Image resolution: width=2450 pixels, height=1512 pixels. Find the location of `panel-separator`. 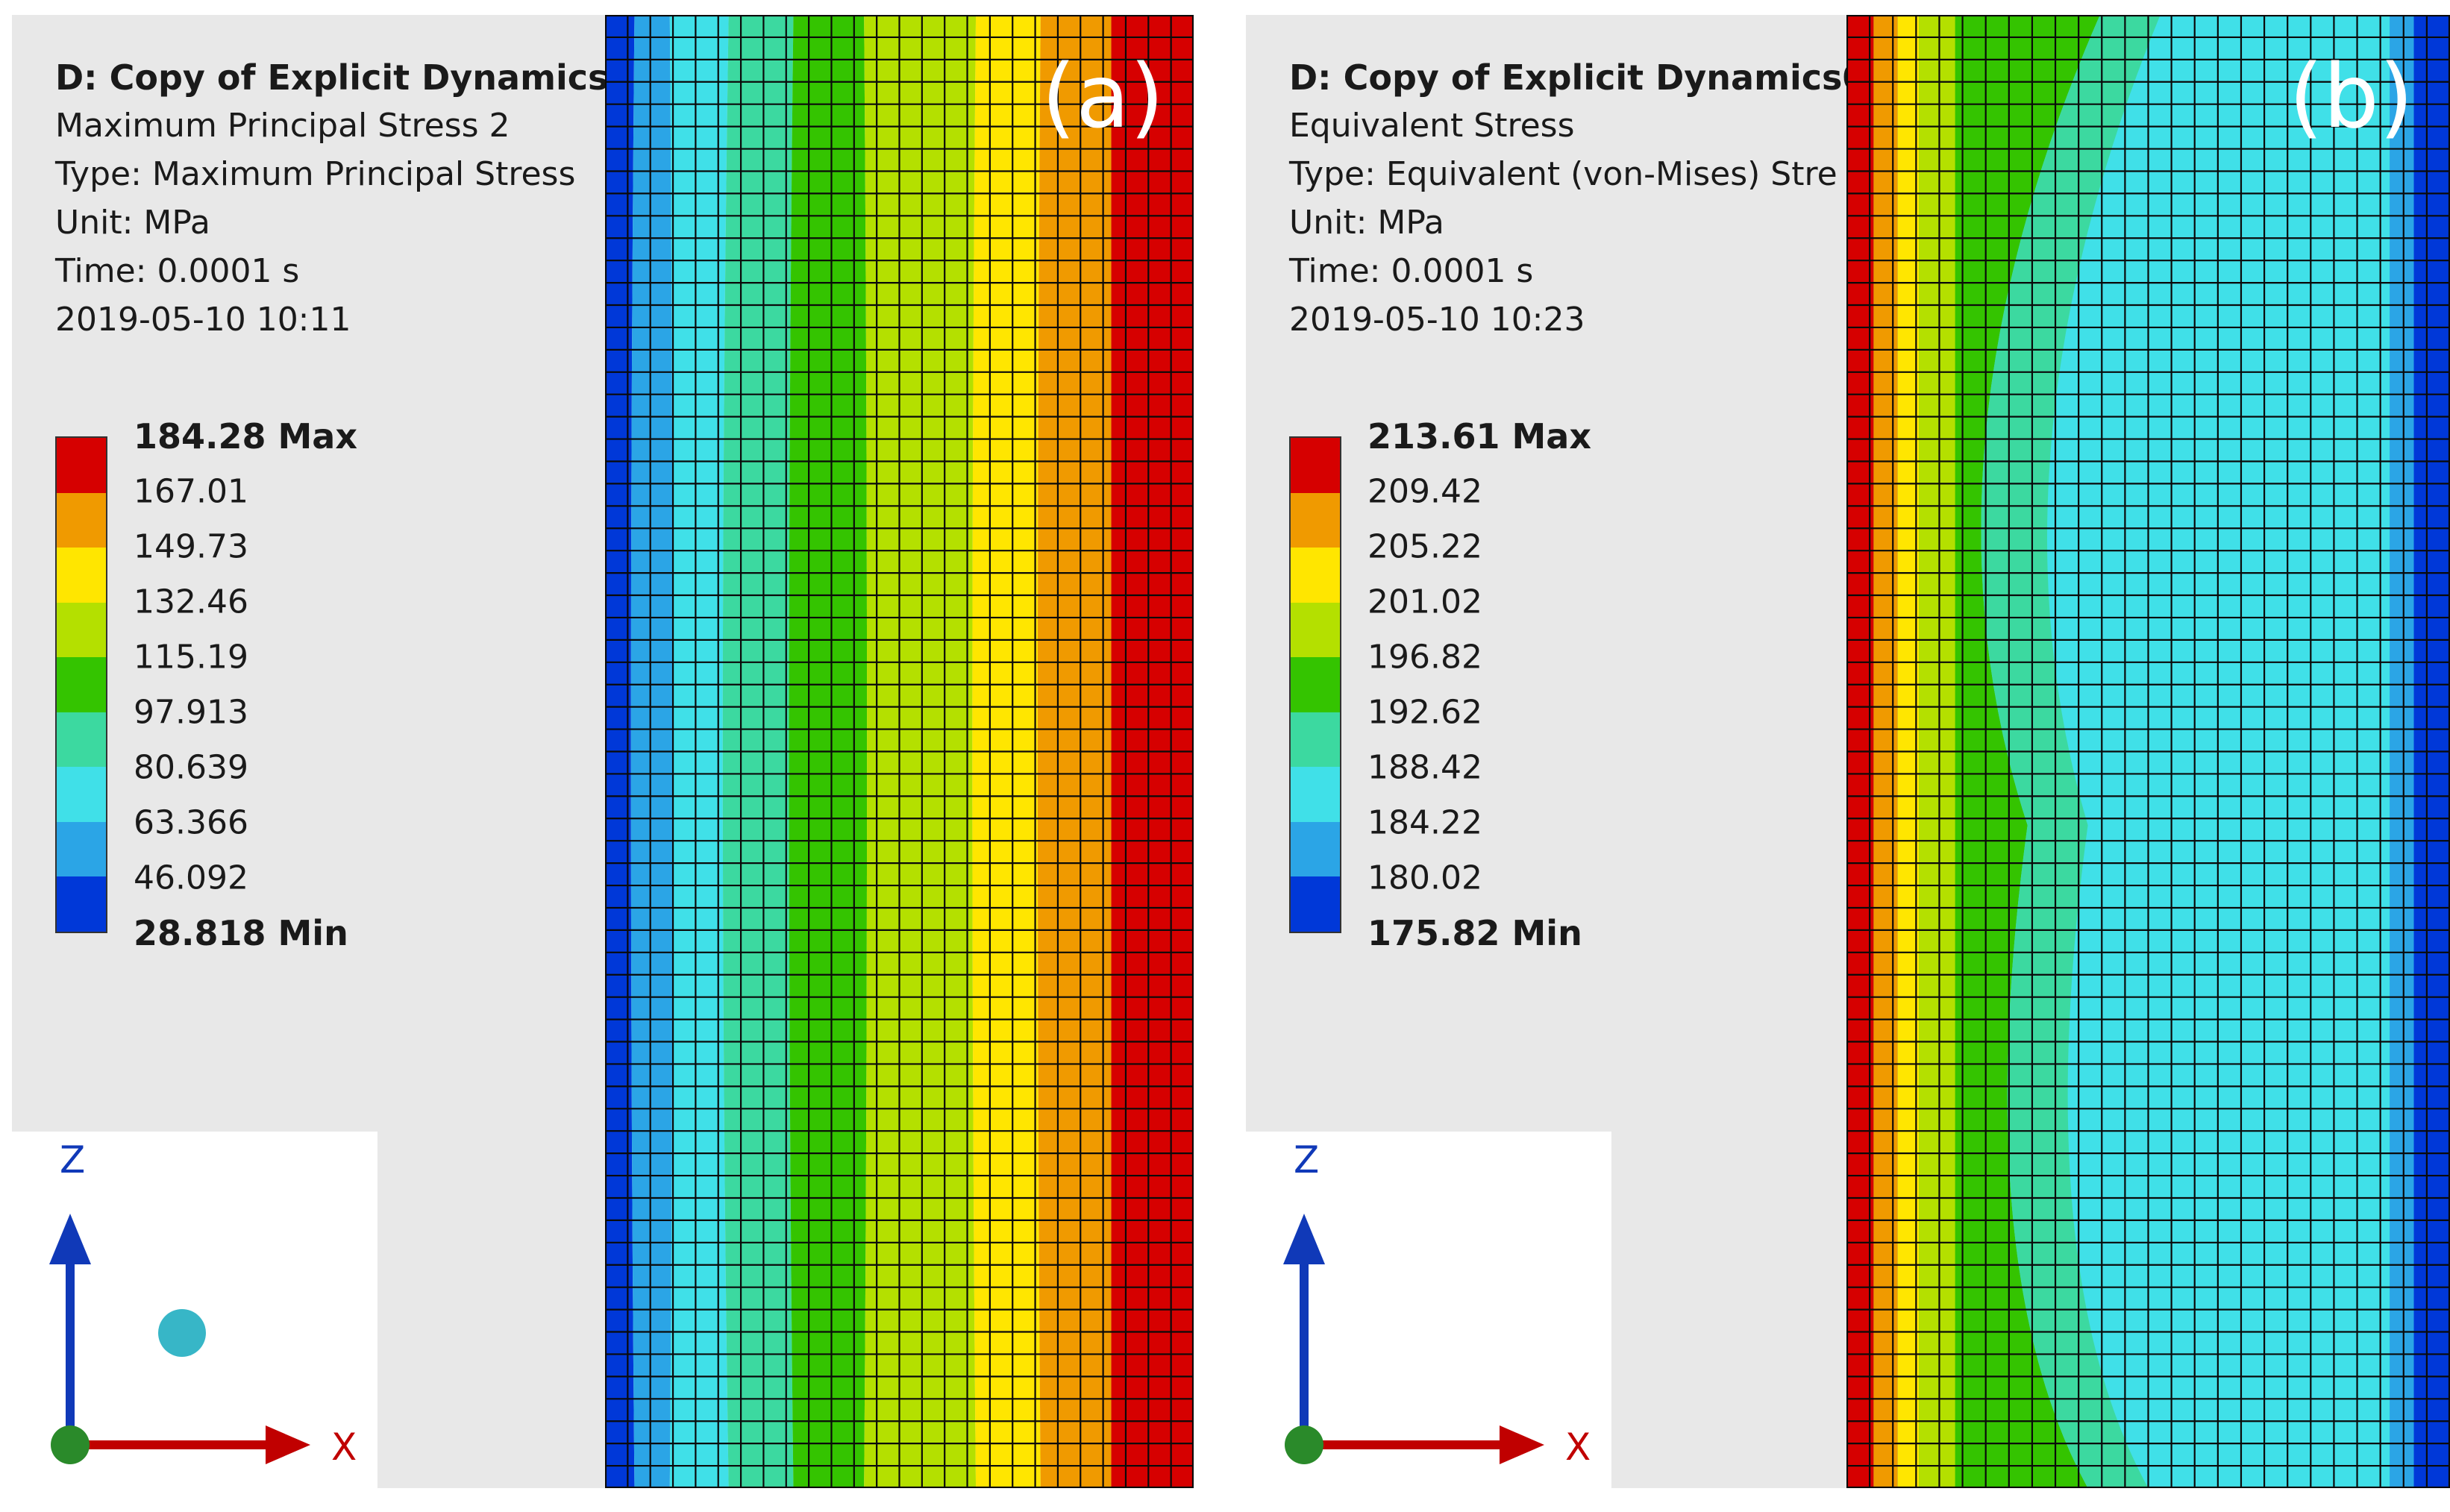

panel-separator is located at coordinates (1220, 756).